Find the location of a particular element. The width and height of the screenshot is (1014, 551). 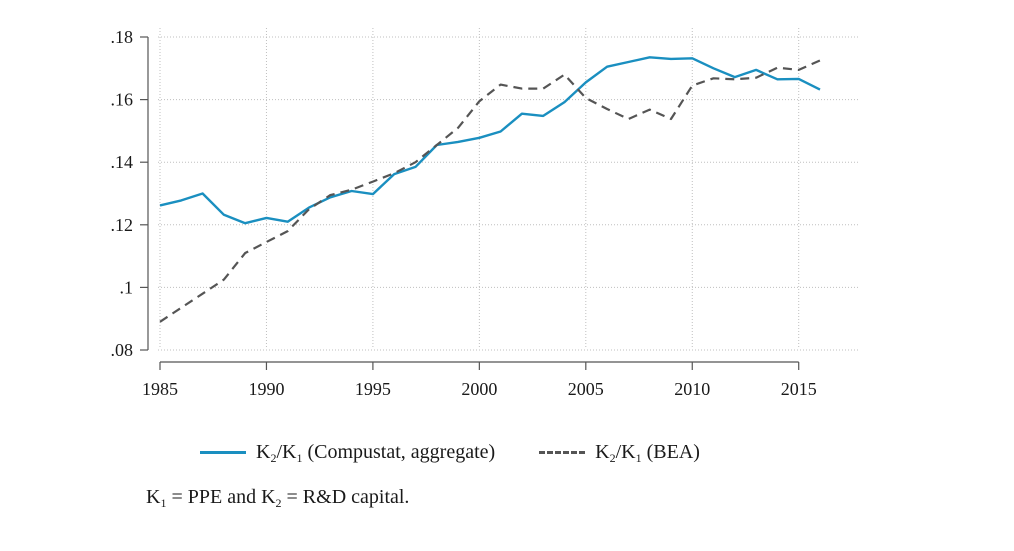

x-tick-label: 1990 is located at coordinates (266, 389).